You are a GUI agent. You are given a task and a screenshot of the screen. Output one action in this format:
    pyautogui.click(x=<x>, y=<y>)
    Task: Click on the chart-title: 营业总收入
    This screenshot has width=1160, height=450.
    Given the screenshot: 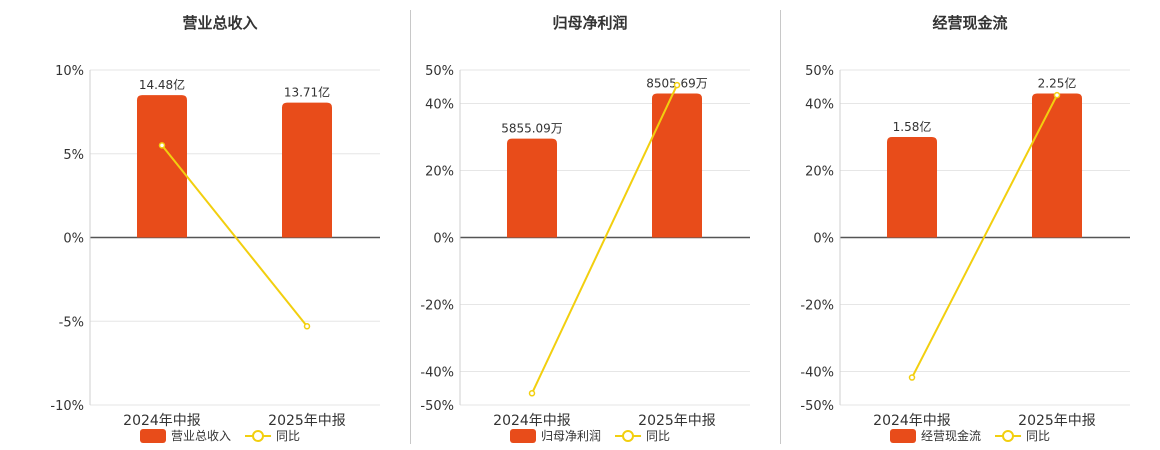 What is the action you would take?
    pyautogui.click(x=220, y=23)
    